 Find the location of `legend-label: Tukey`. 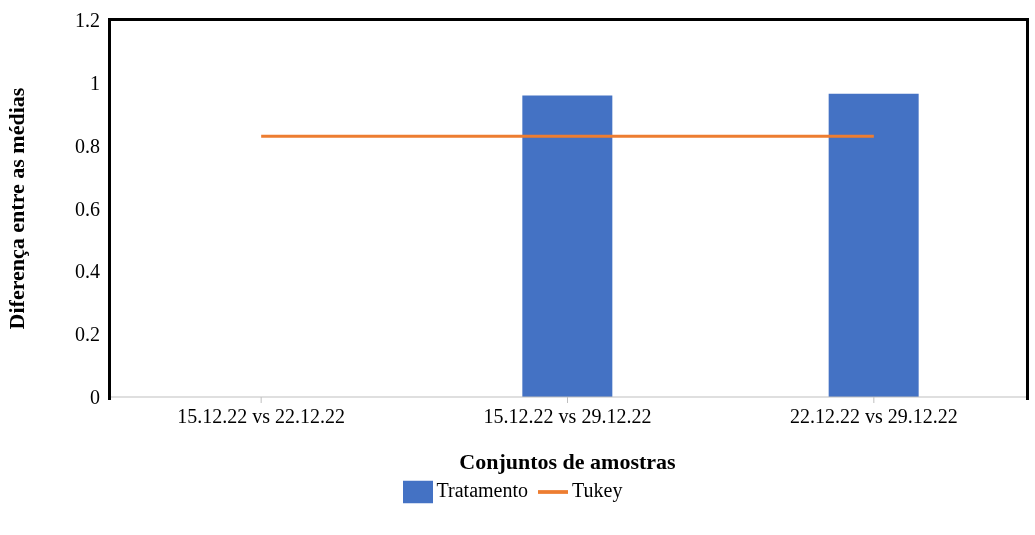

legend-label: Tukey is located at coordinates (597, 489).